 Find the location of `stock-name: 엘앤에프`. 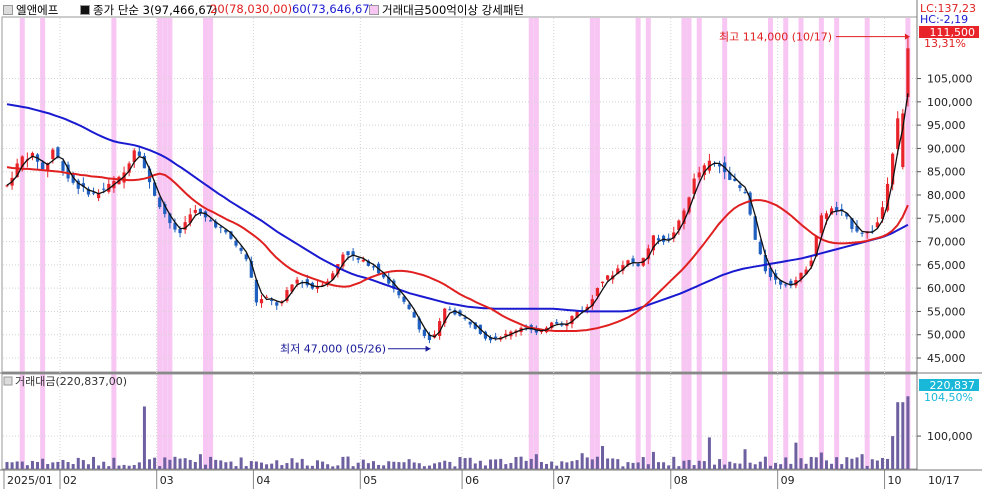

stock-name: 엘앤에프 is located at coordinates (30, 10).